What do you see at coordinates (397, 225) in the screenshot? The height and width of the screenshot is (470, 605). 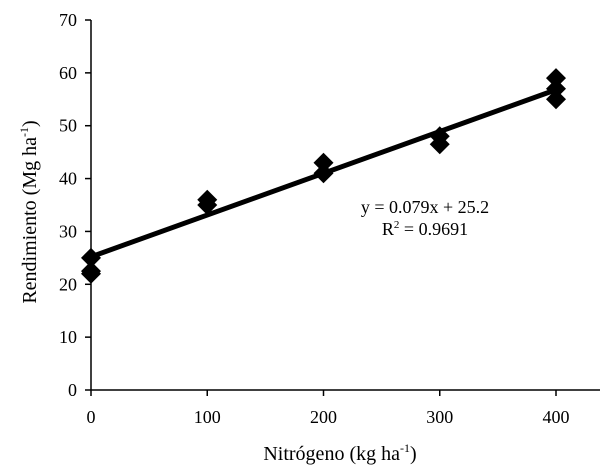 I see `r-squared-superscript: 2` at bounding box center [397, 225].